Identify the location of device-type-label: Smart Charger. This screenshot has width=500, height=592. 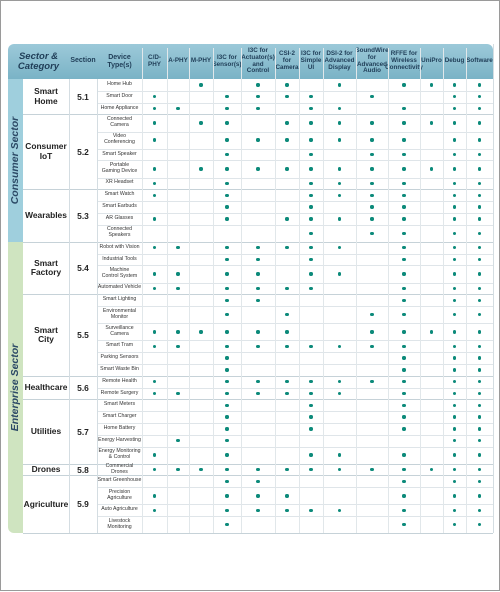
(119, 416).